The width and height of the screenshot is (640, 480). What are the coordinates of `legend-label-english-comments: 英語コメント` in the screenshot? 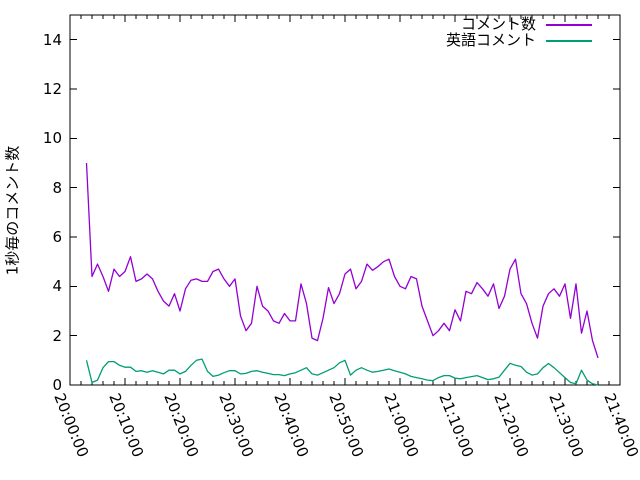 It's located at (490, 40).